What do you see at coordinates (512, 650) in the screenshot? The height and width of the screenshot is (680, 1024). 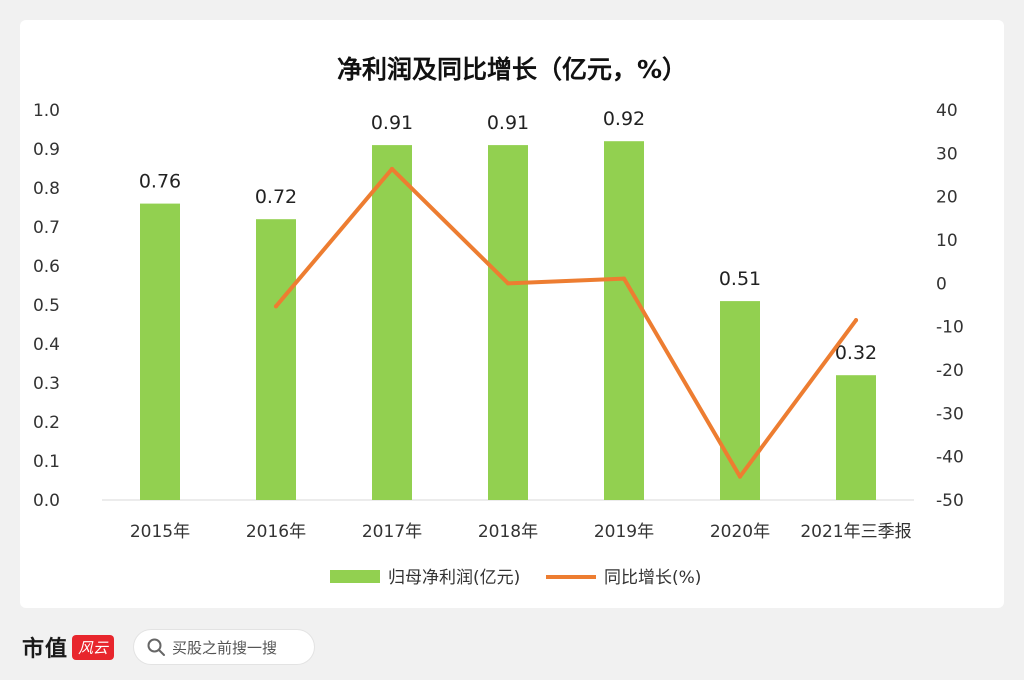 I see `footer-bar: 市值 风云 买股之前搜一搜` at bounding box center [512, 650].